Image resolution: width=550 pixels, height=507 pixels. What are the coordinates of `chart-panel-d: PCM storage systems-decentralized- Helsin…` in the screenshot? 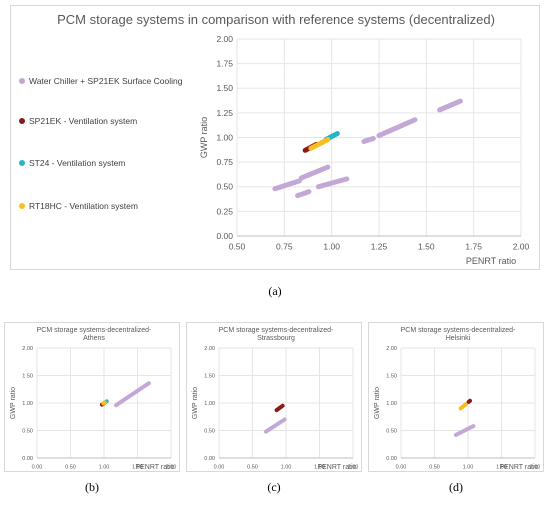 It's located at (456, 397).